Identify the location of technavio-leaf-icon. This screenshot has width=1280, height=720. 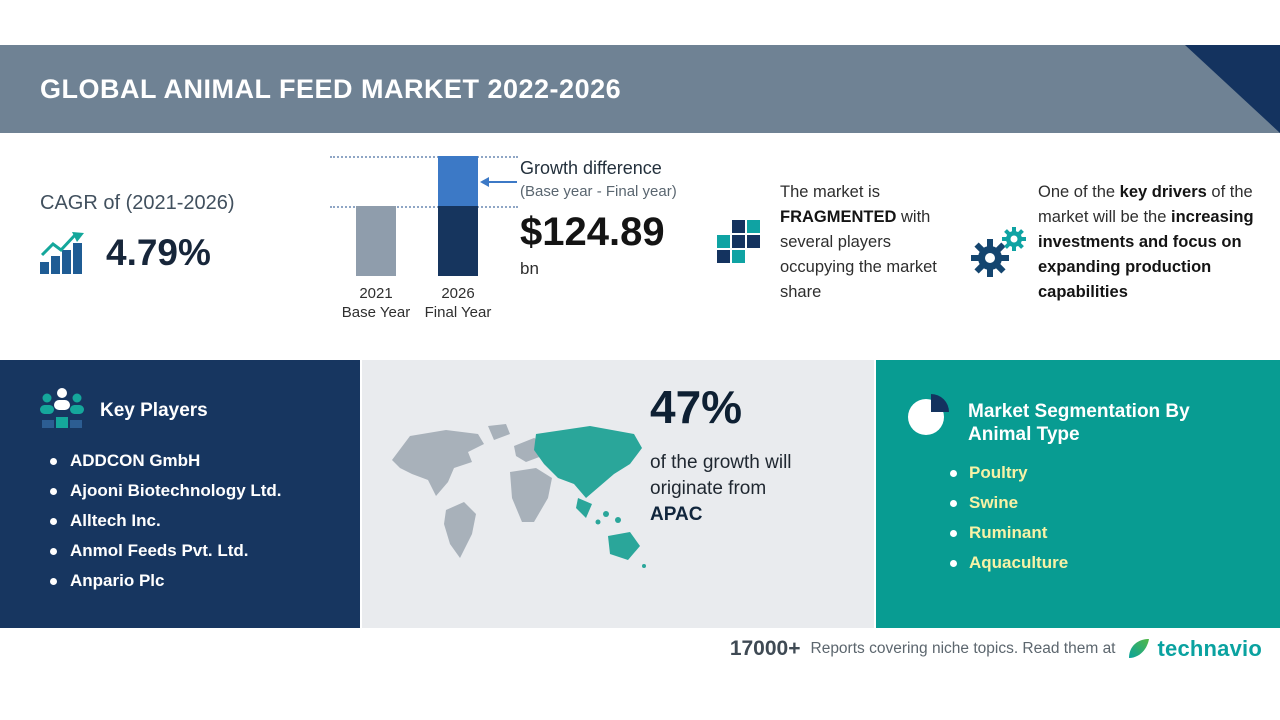
(1138, 648).